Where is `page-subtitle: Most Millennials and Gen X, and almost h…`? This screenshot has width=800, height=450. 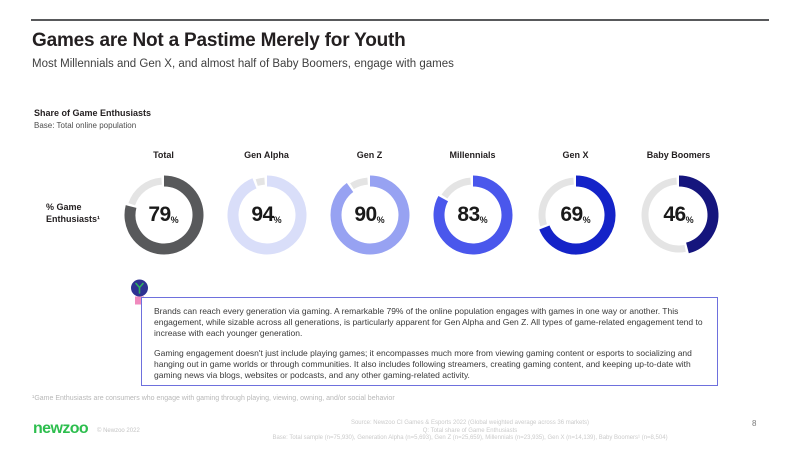
page-subtitle: Most Millennials and Gen X, and almost h… is located at coordinates (243, 64).